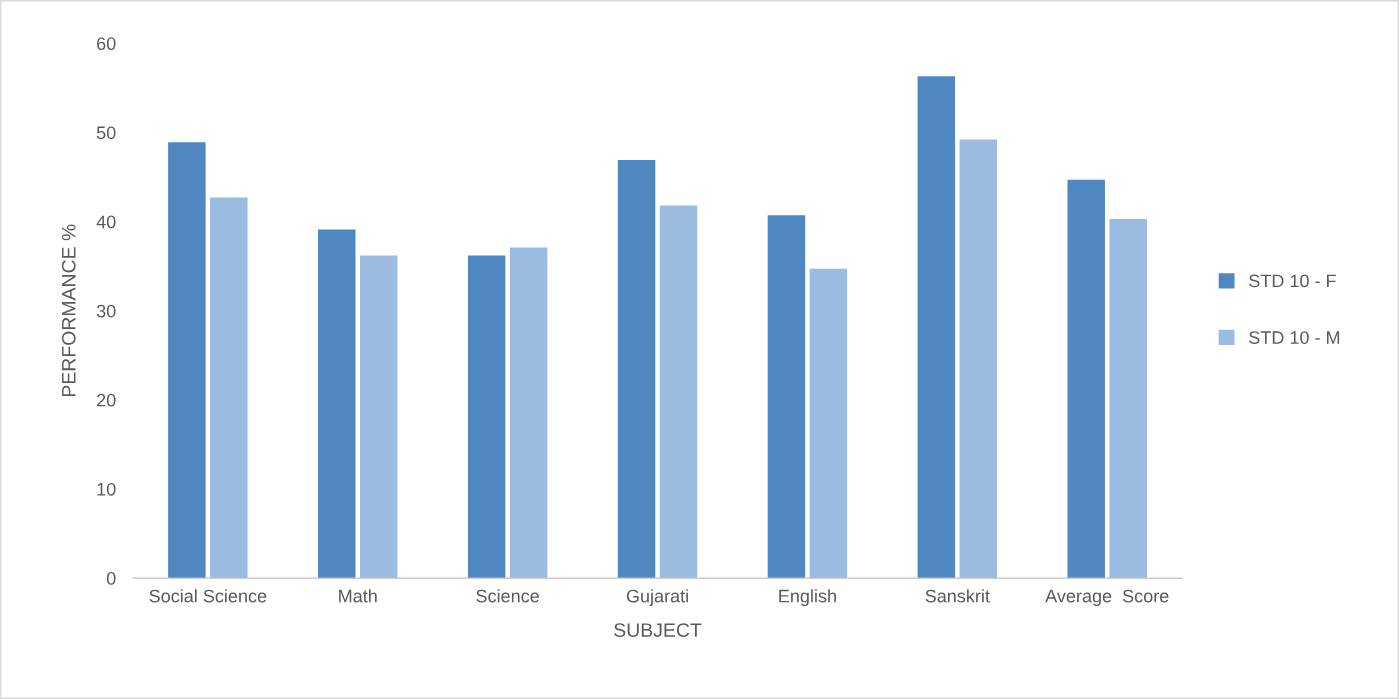 The image size is (1399, 699). What do you see at coordinates (106, 311) in the screenshot?
I see `y-tick-label: 30` at bounding box center [106, 311].